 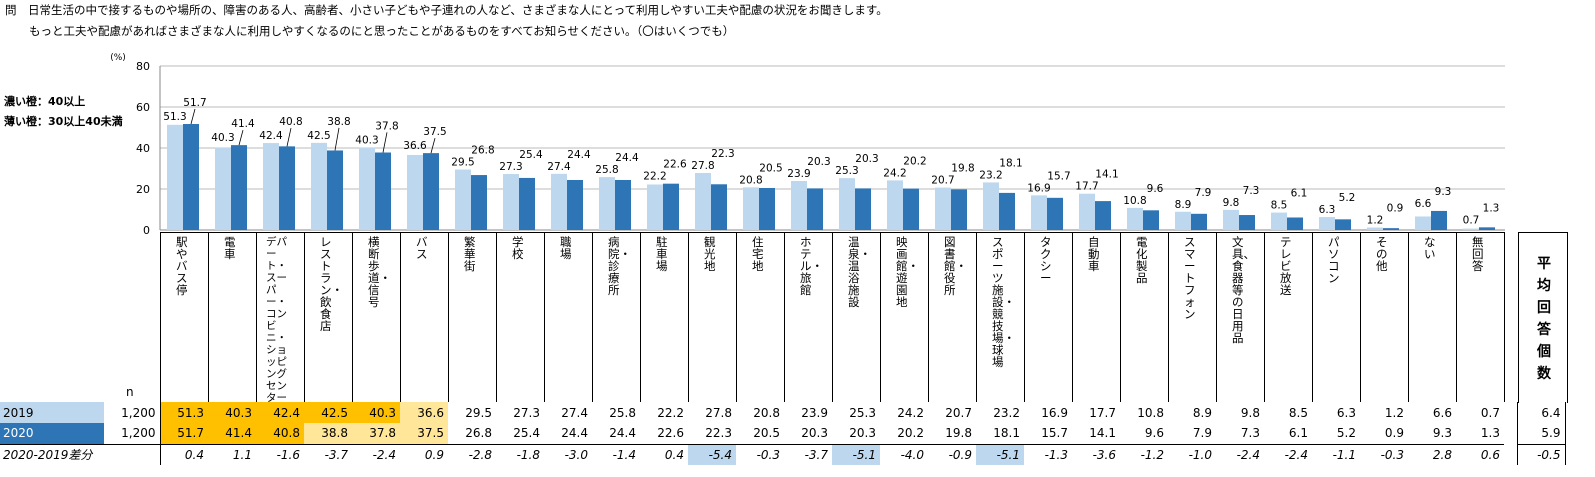 I want to click on category-label: 文具、食器等の日用品, so click(x=1243, y=290).